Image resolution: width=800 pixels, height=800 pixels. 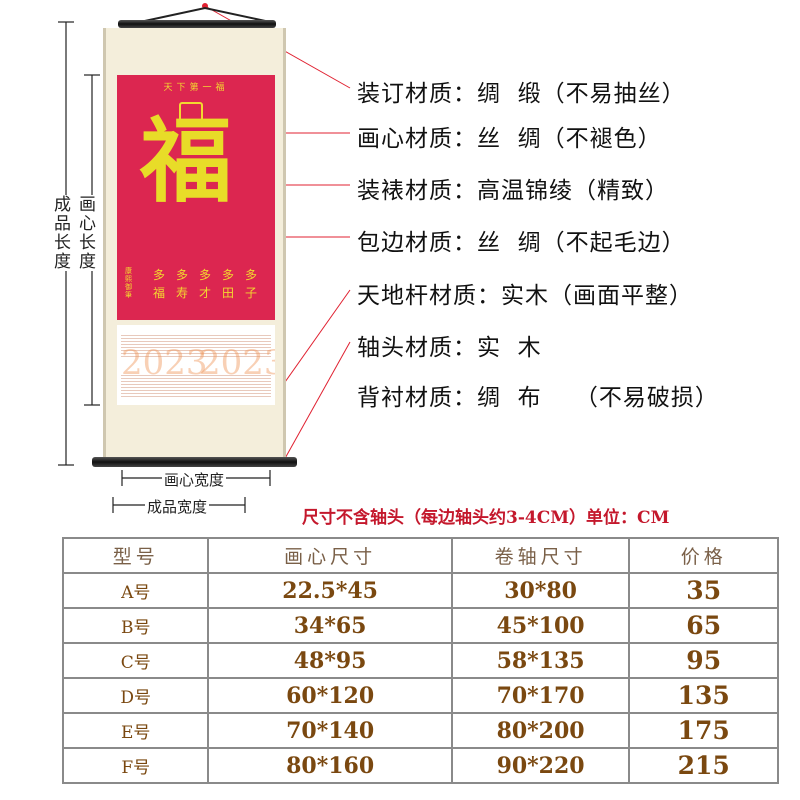 I want to click on blessing: 多田, so click(x=227, y=284).